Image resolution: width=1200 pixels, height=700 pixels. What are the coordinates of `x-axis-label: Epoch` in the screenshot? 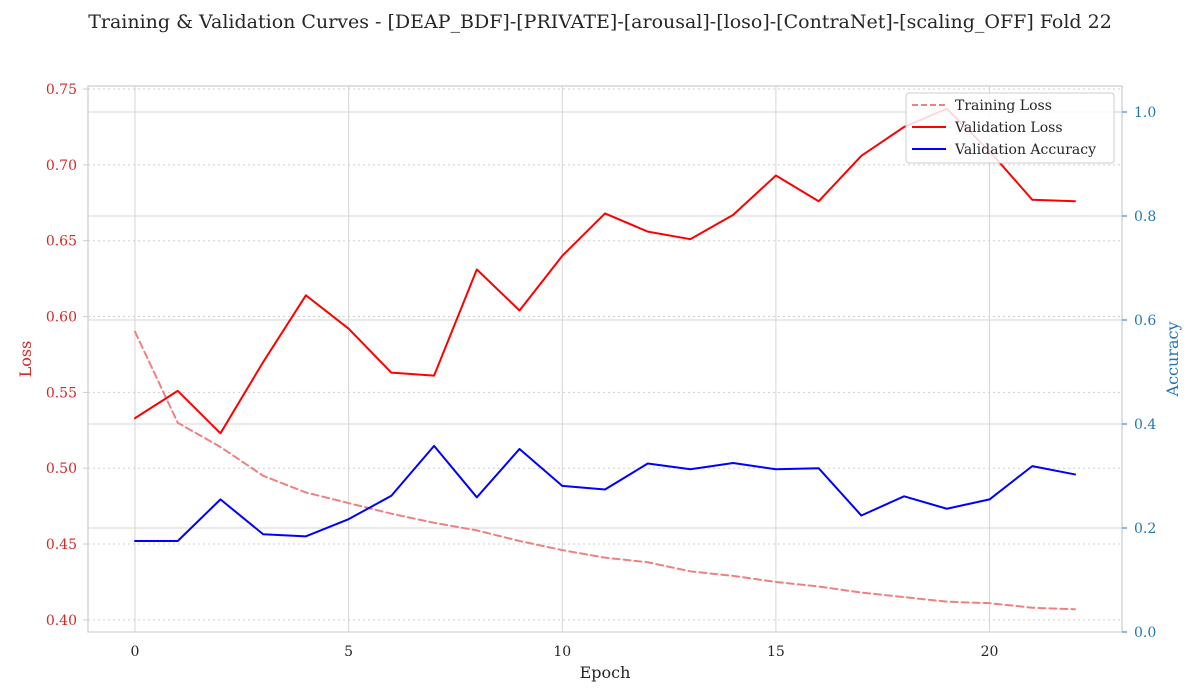 It's located at (605, 672).